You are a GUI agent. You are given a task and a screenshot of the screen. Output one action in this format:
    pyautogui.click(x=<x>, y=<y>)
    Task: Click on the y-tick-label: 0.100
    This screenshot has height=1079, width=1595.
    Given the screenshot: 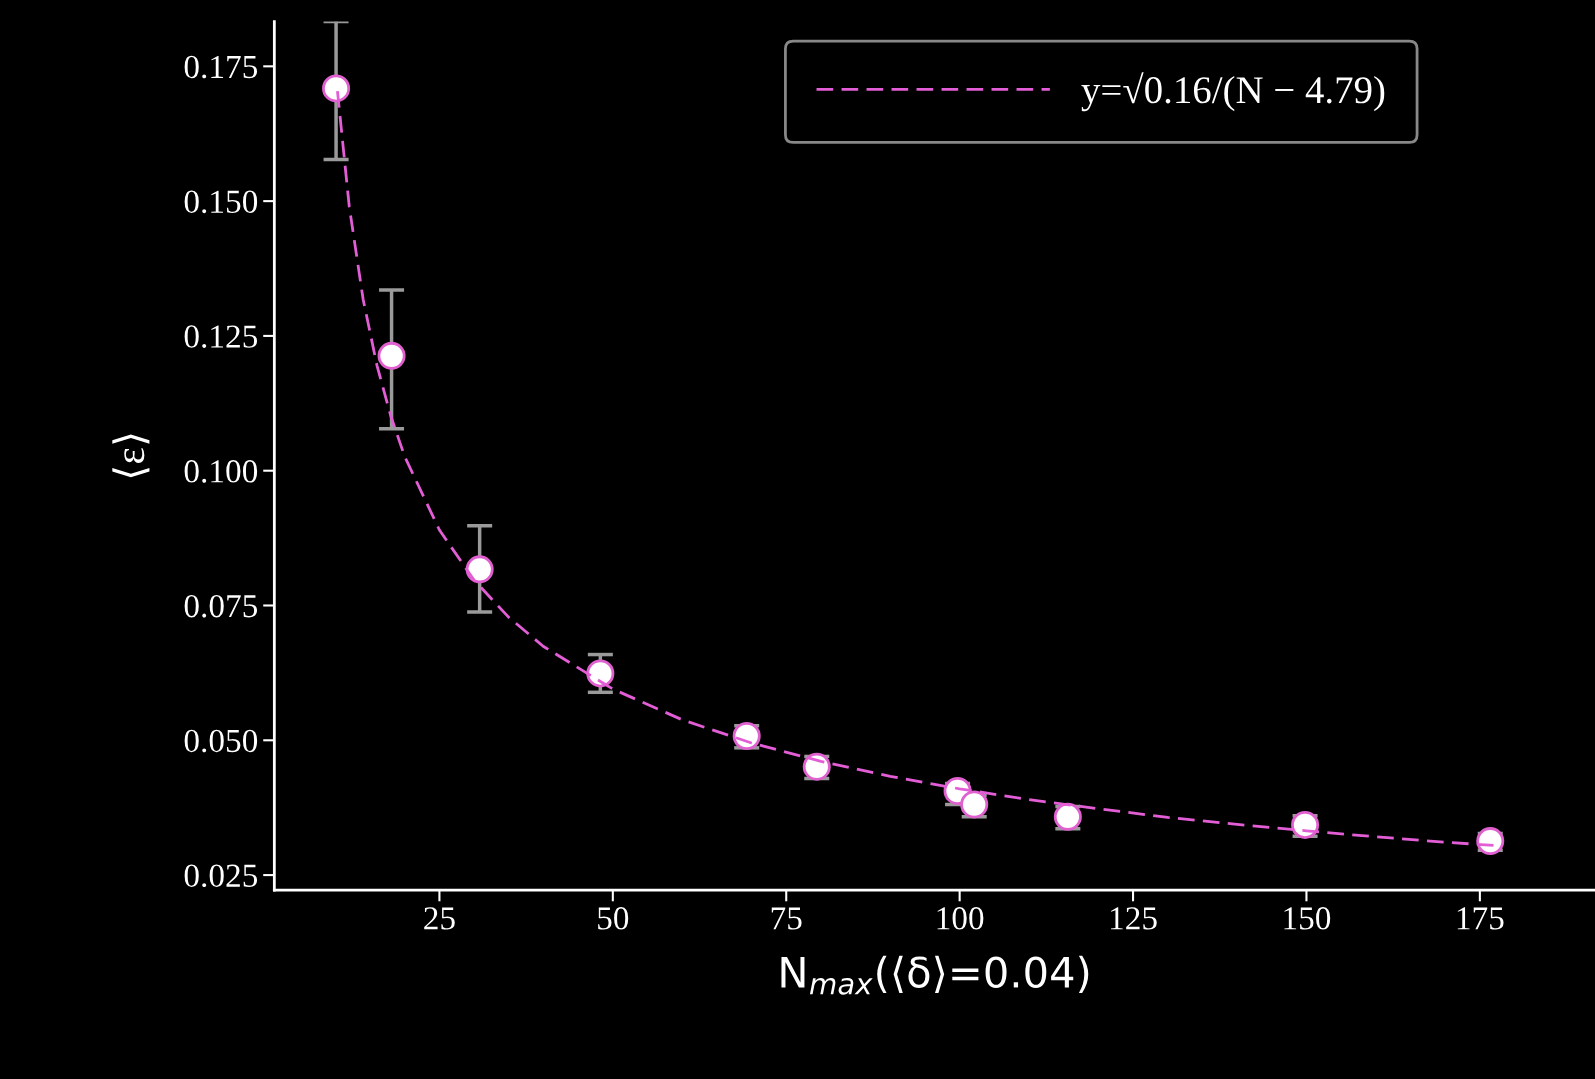 What is the action you would take?
    pyautogui.click(x=221, y=471)
    